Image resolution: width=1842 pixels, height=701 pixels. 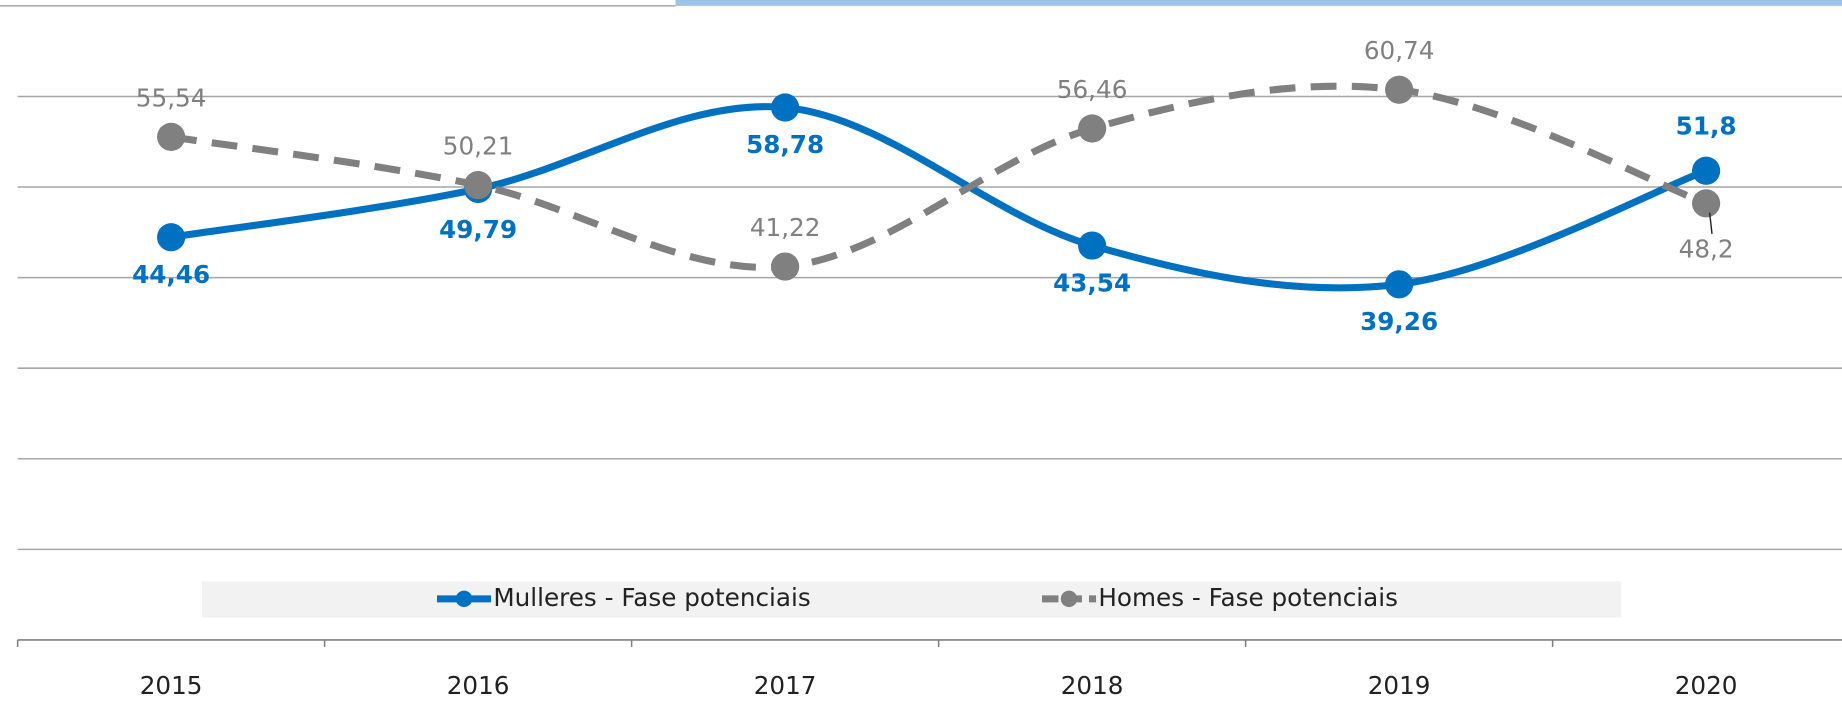 I want to click on x-tick-label: 2019, so click(x=1399, y=685).